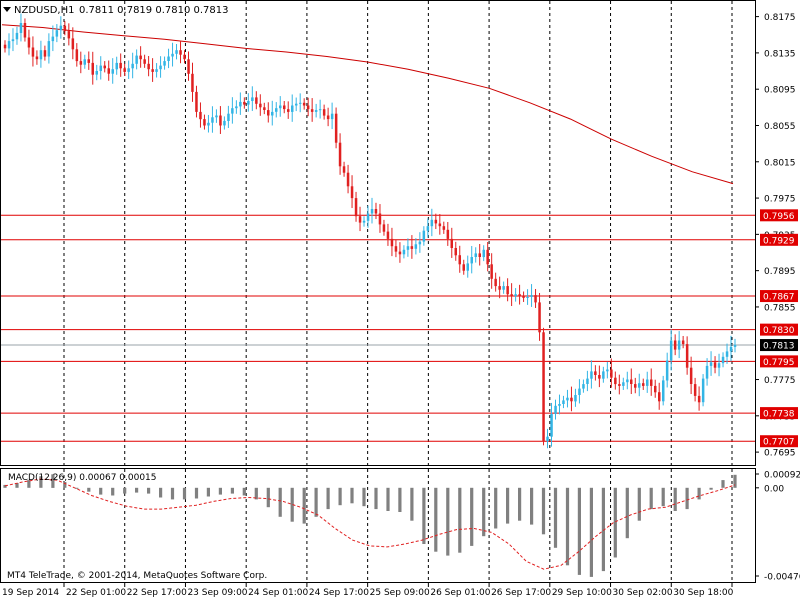 The image size is (800, 604). I want to click on triangle-down-icon, so click(7, 9).